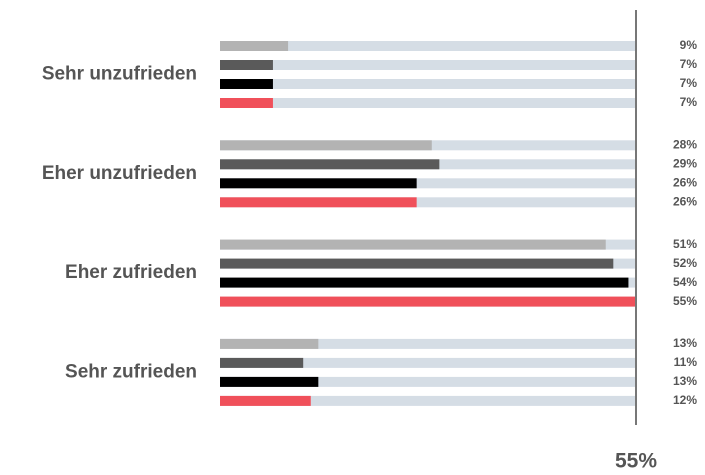 The width and height of the screenshot is (705, 475). I want to click on value-label: 28%, so click(685, 144).